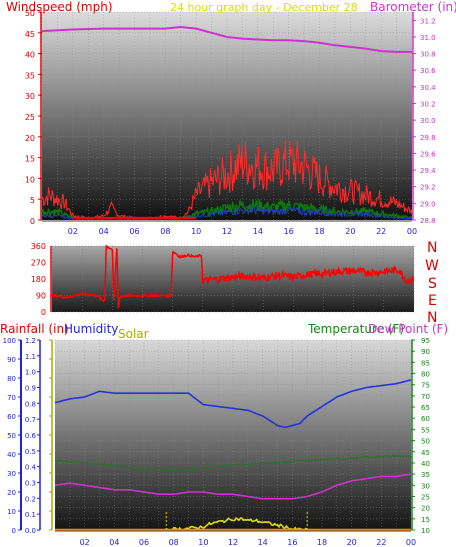 The width and height of the screenshot is (456, 547). What do you see at coordinates (30, 499) in the screenshot?
I see `rainfall-y-tick-label: 0.2` at bounding box center [30, 499].